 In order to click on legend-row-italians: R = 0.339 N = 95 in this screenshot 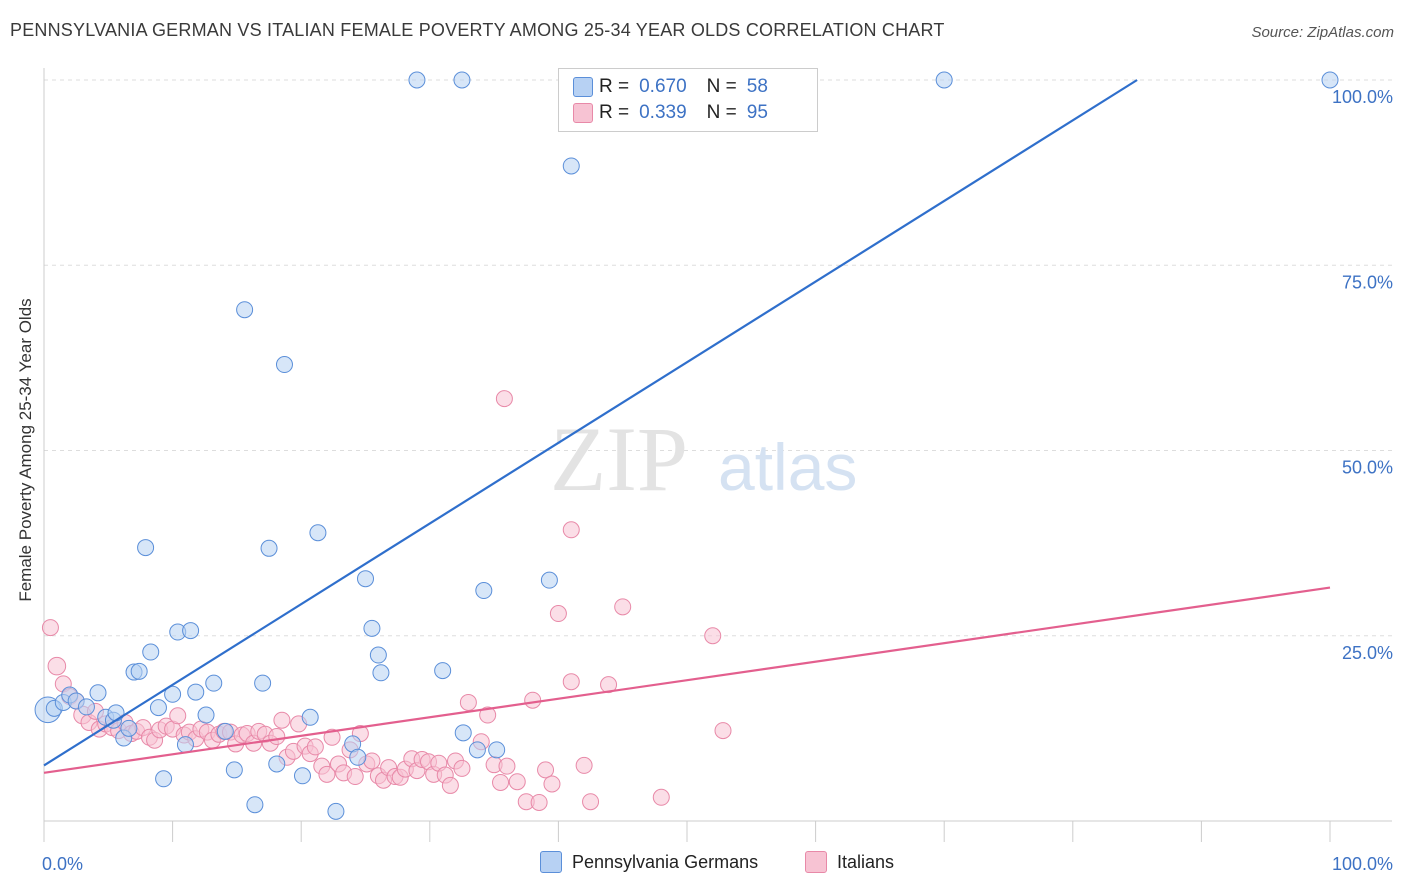, I will do `click(670, 113)`.